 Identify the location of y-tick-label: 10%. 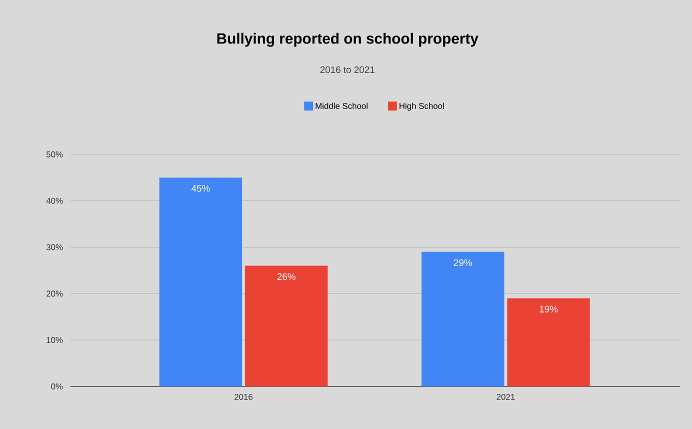
(54, 339).